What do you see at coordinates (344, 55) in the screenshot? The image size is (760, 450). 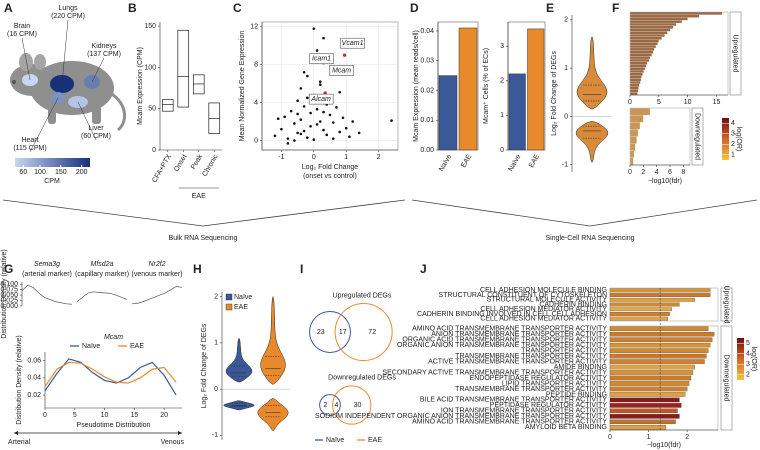 I see `highlight-point` at bounding box center [344, 55].